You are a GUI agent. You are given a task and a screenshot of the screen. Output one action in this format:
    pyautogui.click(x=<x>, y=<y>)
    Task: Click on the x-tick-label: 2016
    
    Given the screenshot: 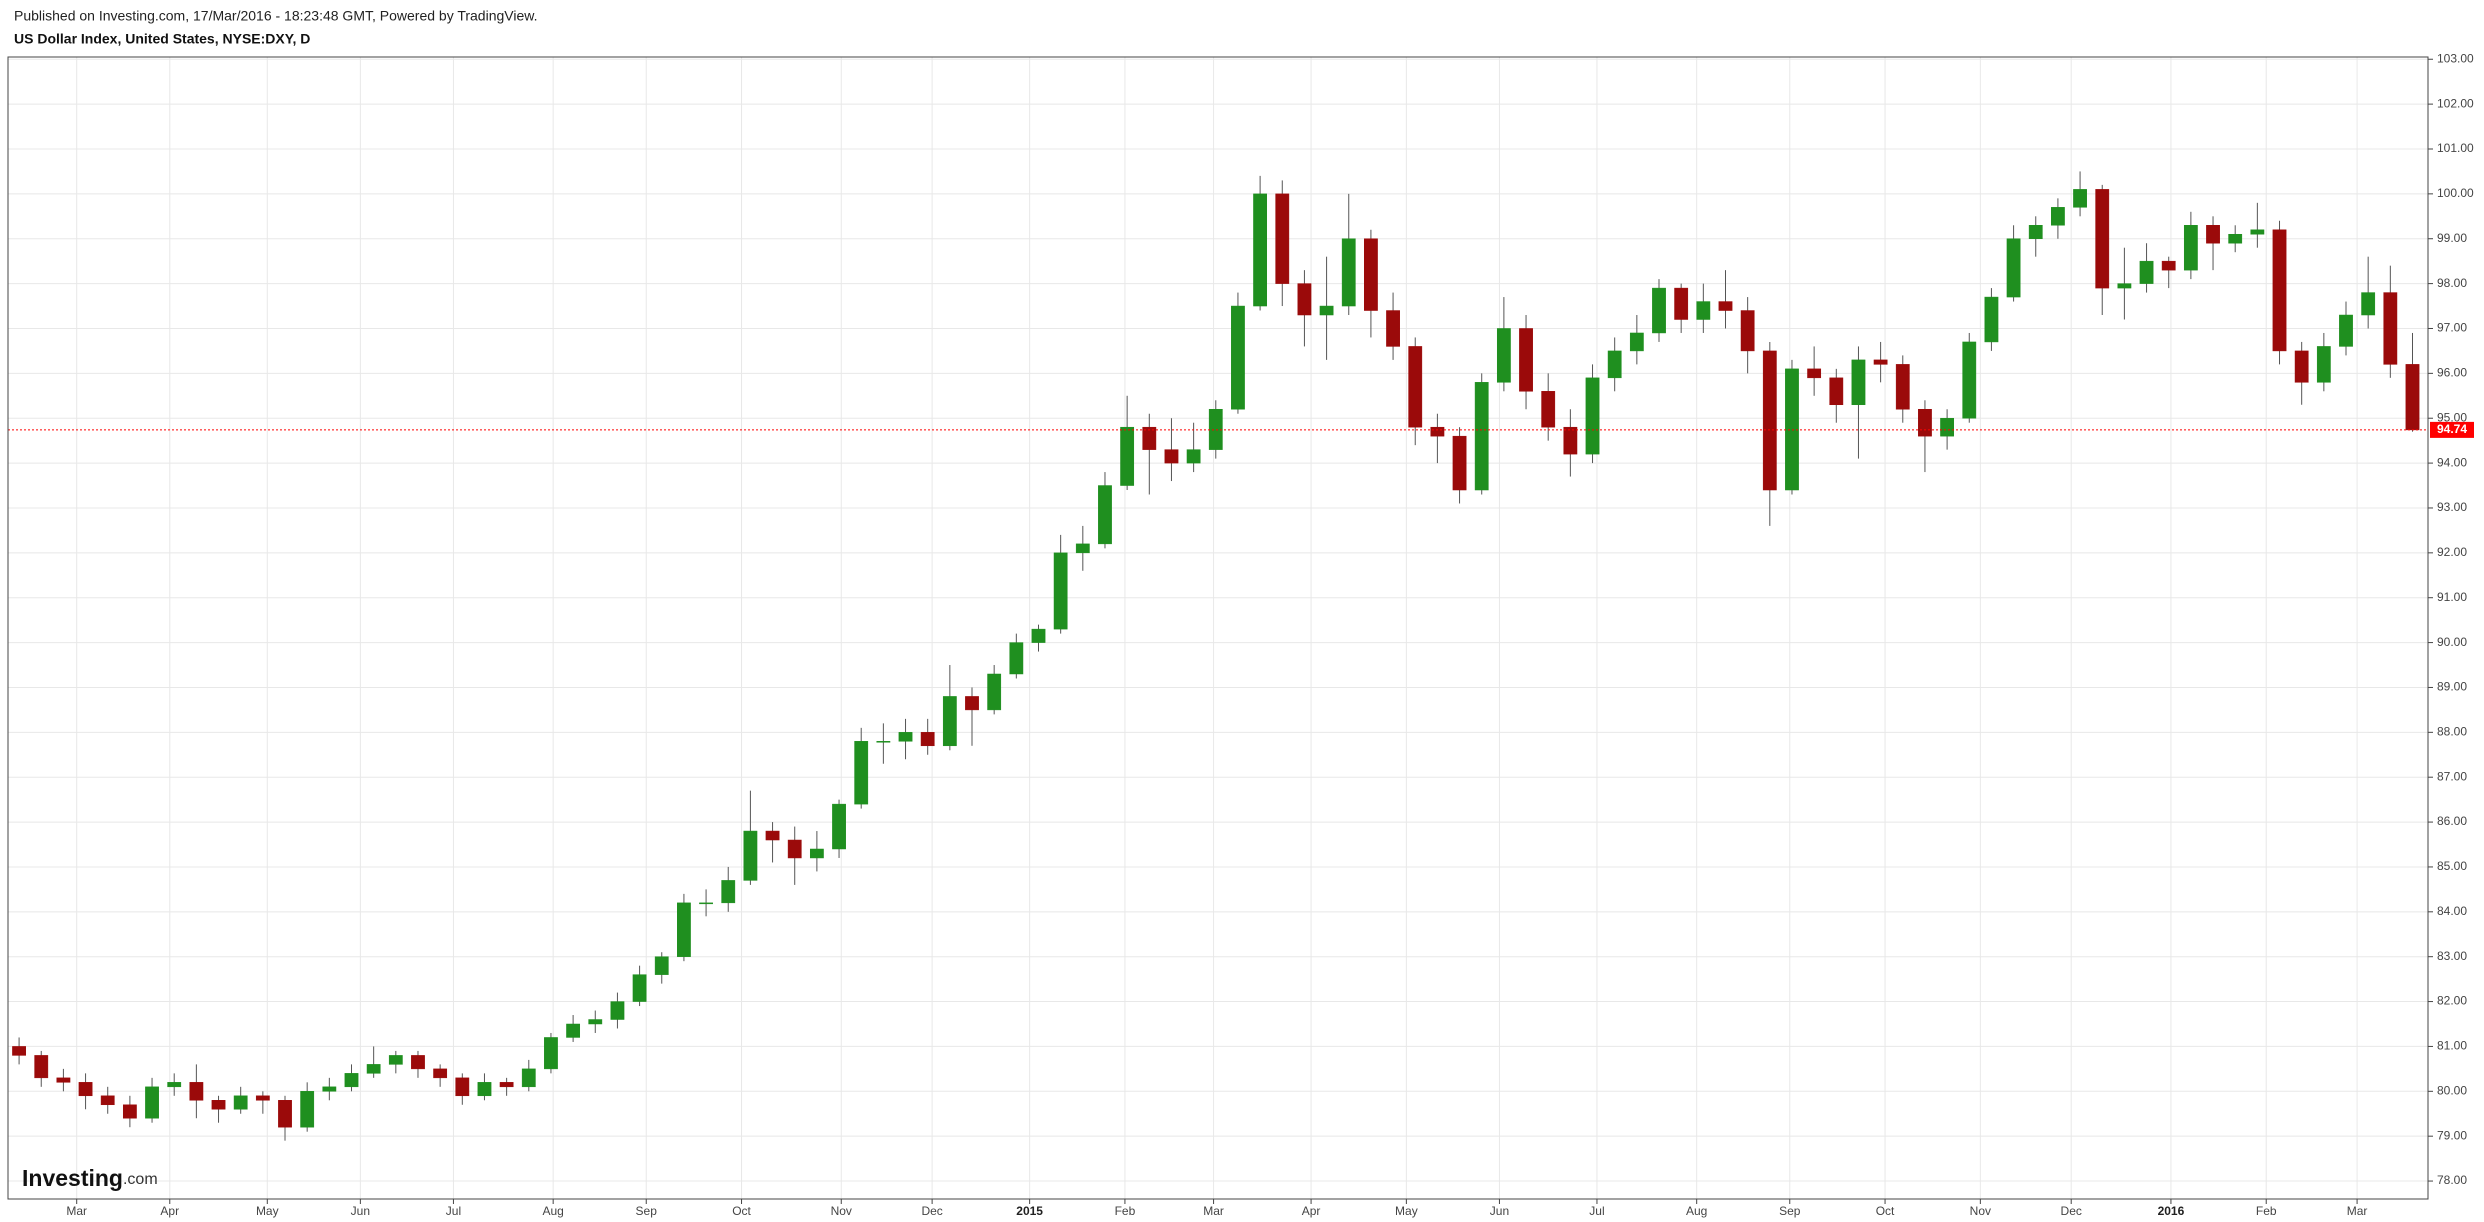 What is the action you would take?
    pyautogui.click(x=2171, y=1211)
    